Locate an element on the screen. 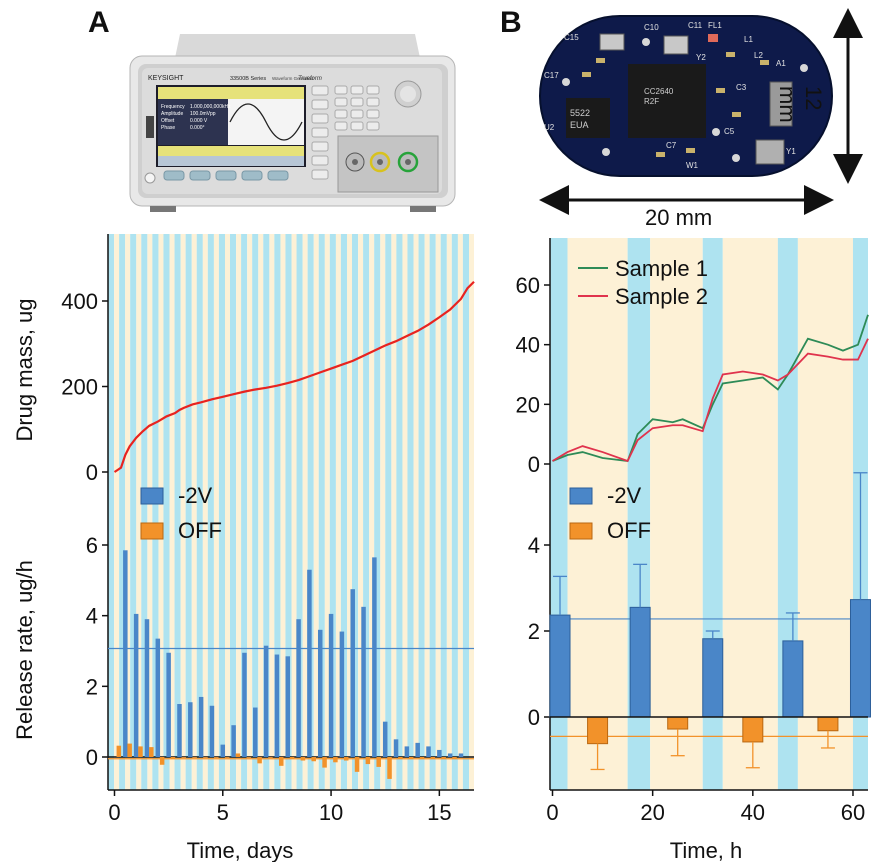 Image resolution: width=878 pixels, height=862 pixels. sample-2-line is located at coordinates (710, 400).